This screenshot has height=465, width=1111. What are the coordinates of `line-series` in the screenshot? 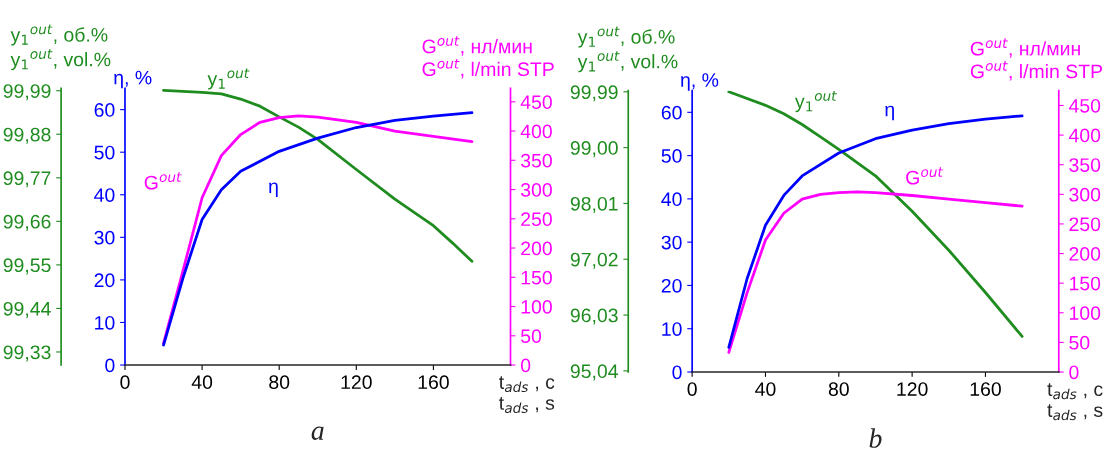 It's located at (875, 272).